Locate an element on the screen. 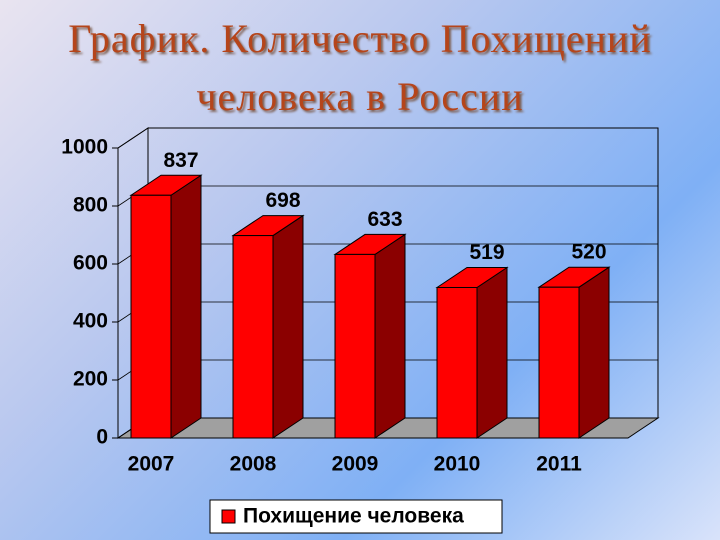 This screenshot has width=720, height=540. value-label: 698 is located at coordinates (282, 200).